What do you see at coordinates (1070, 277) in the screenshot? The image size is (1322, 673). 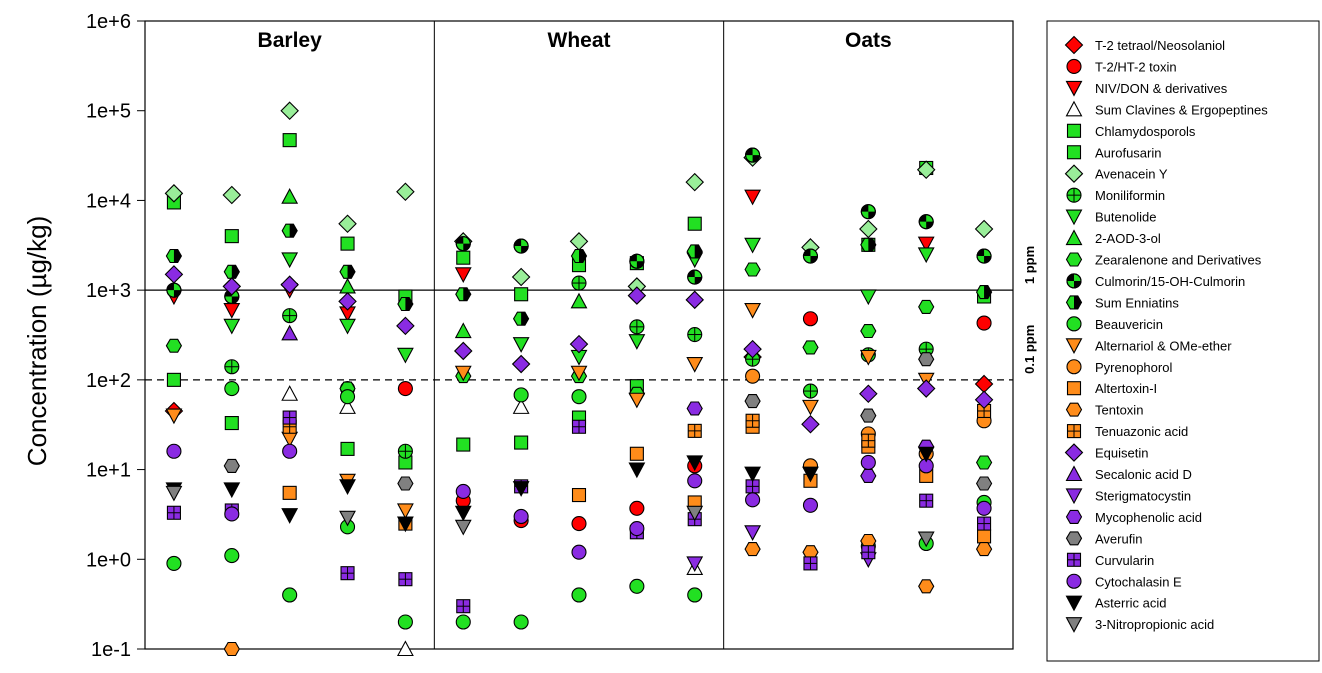 I see `legend-marker-quarter-a` at bounding box center [1070, 277].